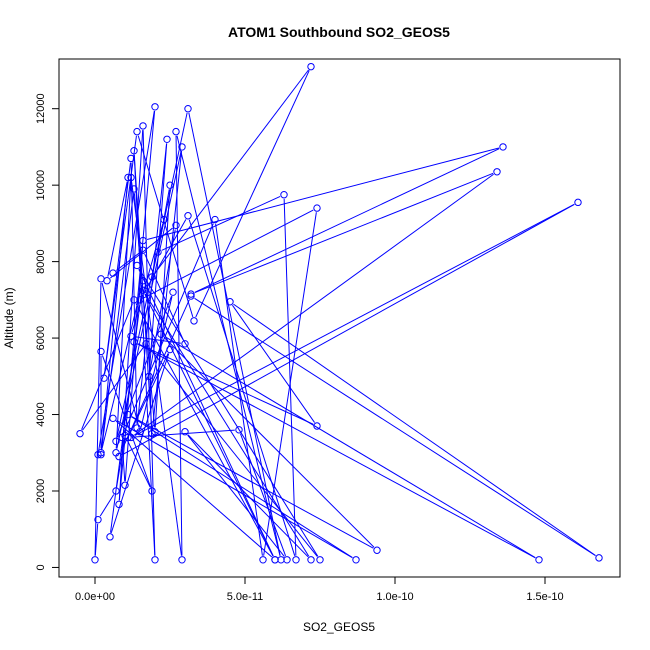 The height and width of the screenshot is (650, 650). Describe the element at coordinates (319, 589) in the screenshot. I see `x-axis: 0.0e+00 5.0e-11 1.0e-10 1.5e-10` at that location.